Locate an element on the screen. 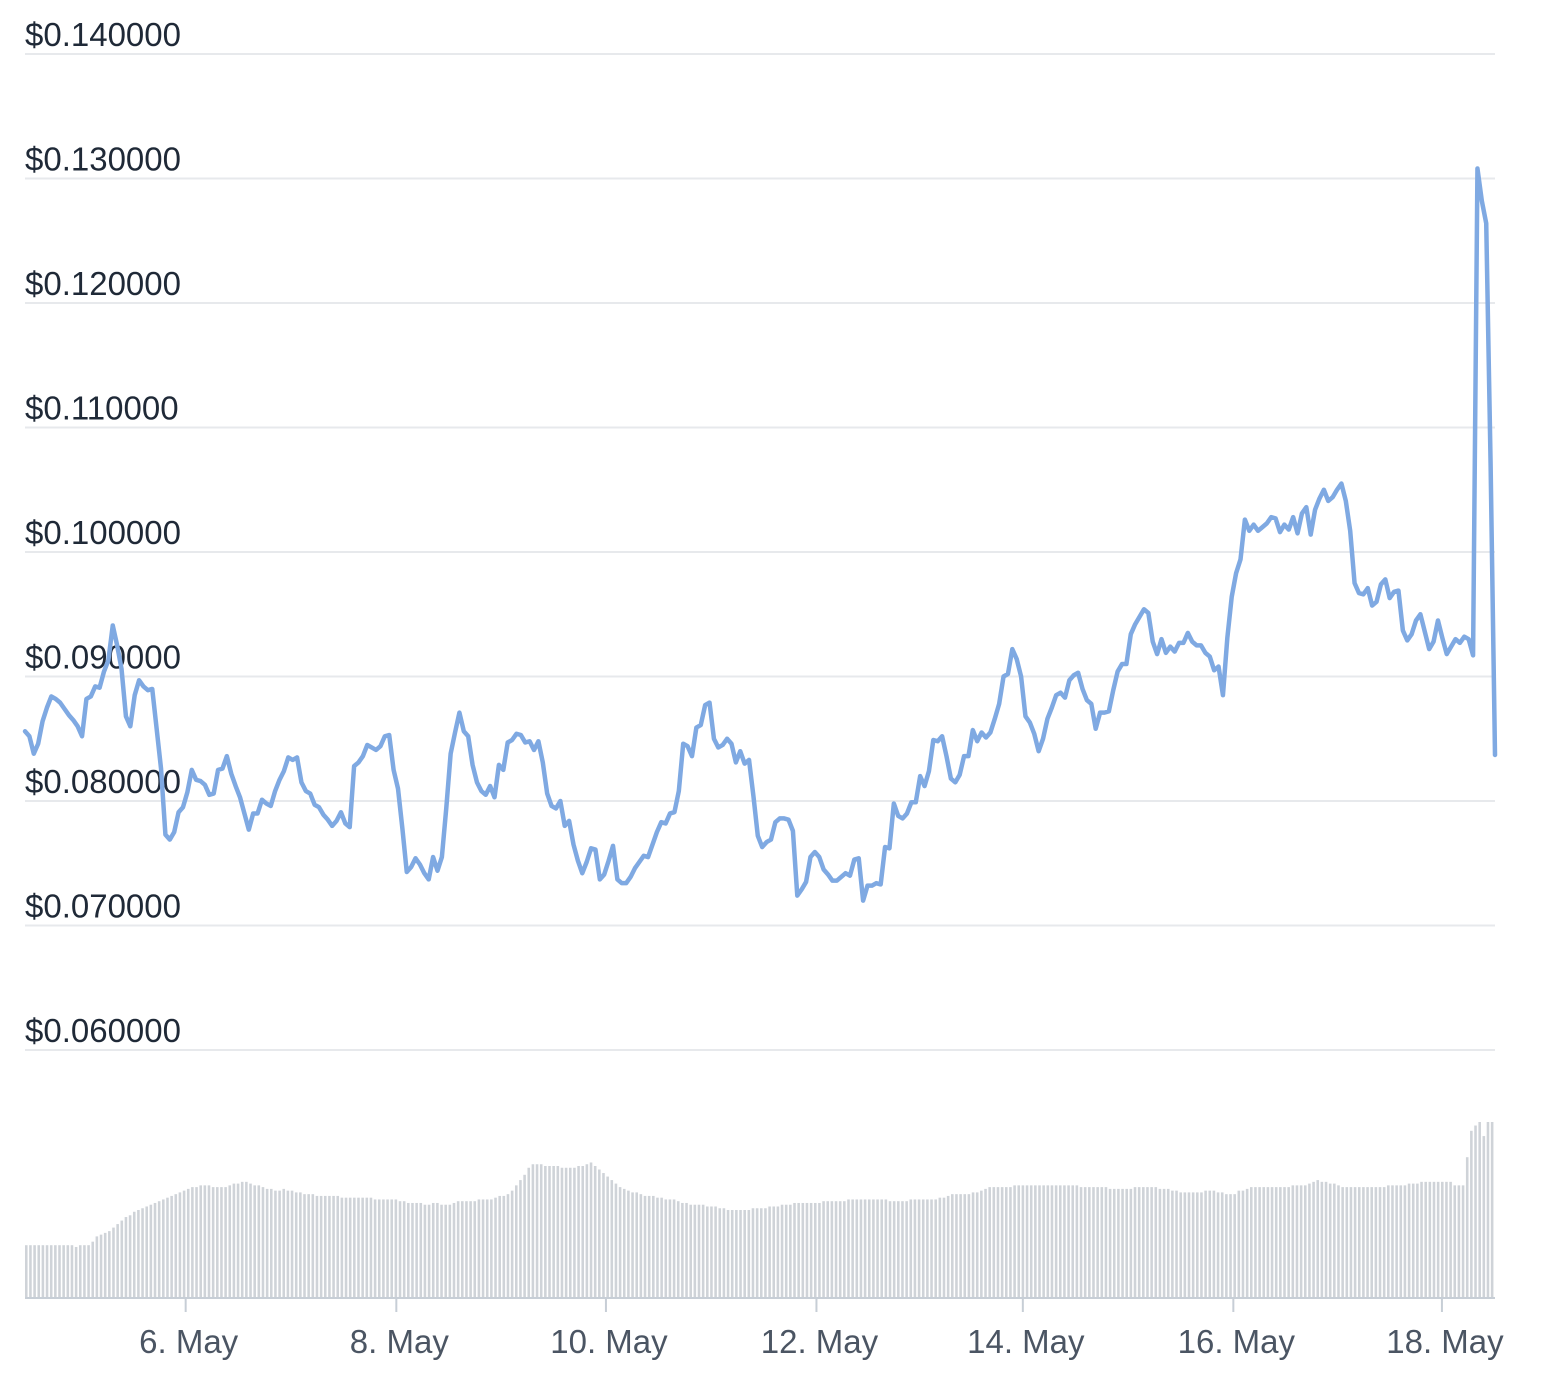 This screenshot has width=1542, height=1398. y-tick-label: $0.110000 is located at coordinates (102, 408).